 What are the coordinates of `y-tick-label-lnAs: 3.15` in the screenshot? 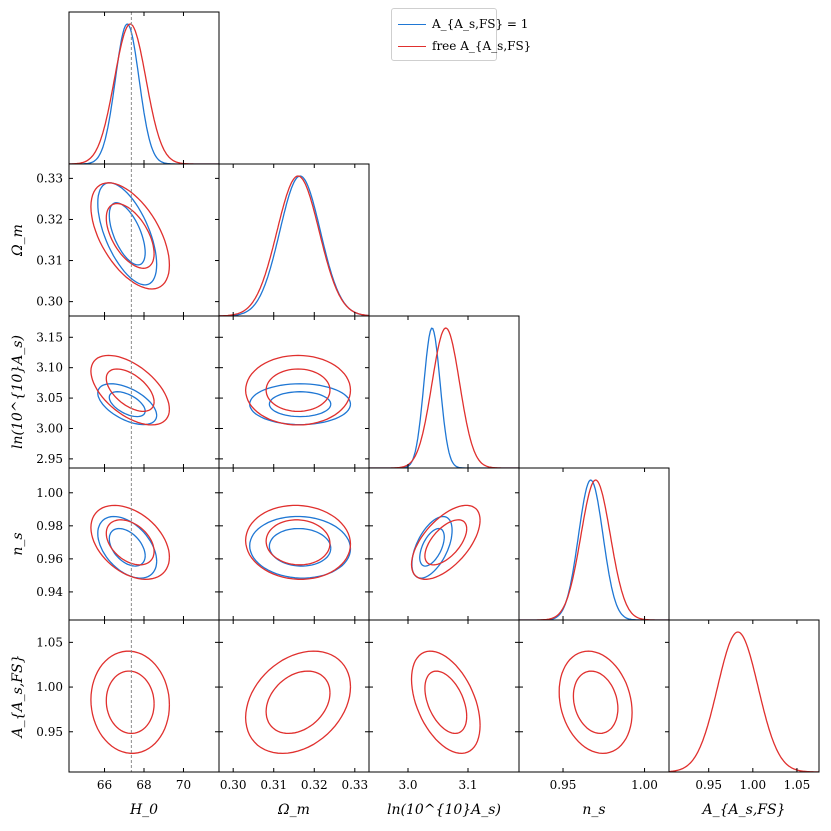 It's located at (49, 337).